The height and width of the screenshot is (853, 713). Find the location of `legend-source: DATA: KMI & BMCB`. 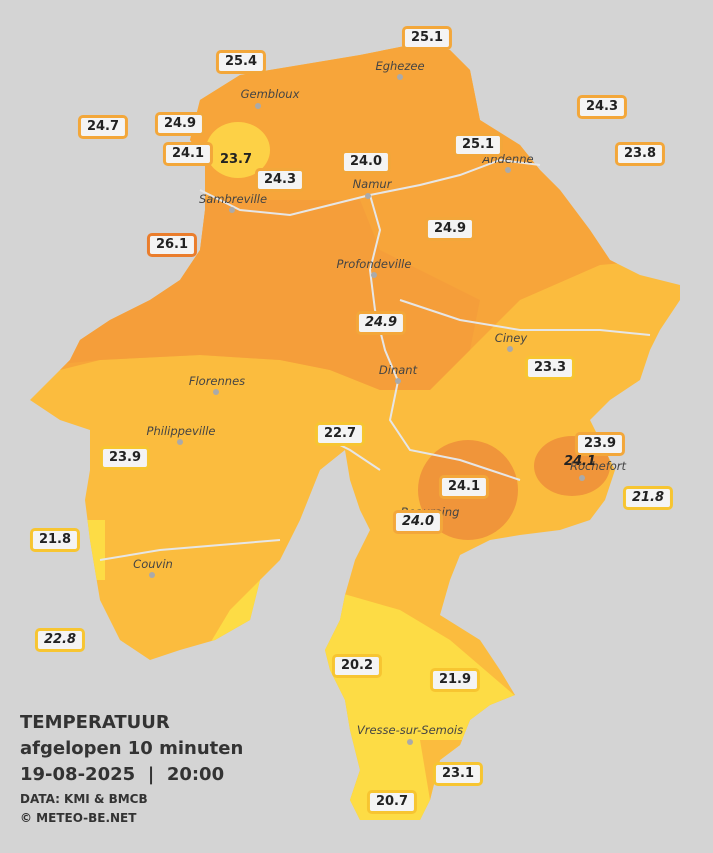

legend-source: DATA: KMI & BMCB is located at coordinates (84, 799).